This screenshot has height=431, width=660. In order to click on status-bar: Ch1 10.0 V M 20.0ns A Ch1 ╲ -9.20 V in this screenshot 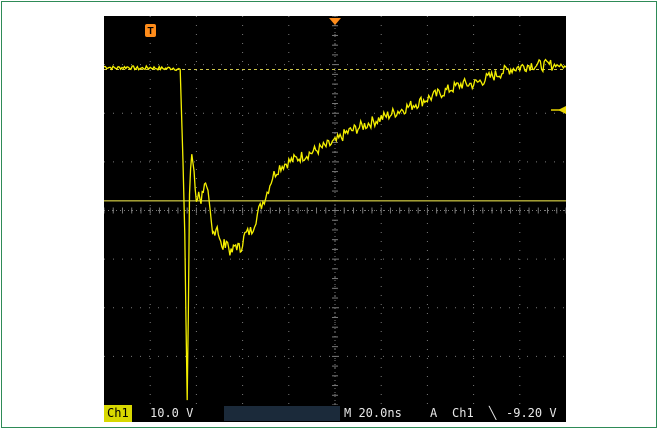, I will do `click(335, 413)`.